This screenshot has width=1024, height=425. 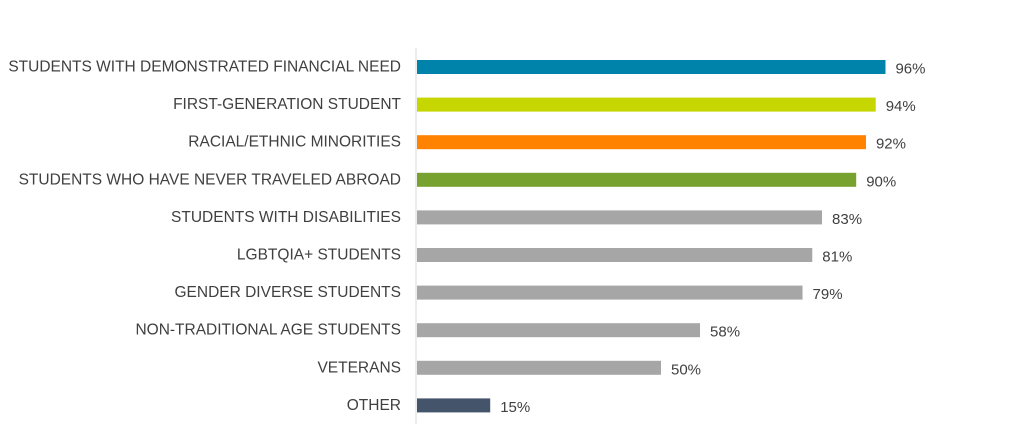 I want to click on category-label: FIRST-GENERATION STUDENT, so click(x=287, y=104).